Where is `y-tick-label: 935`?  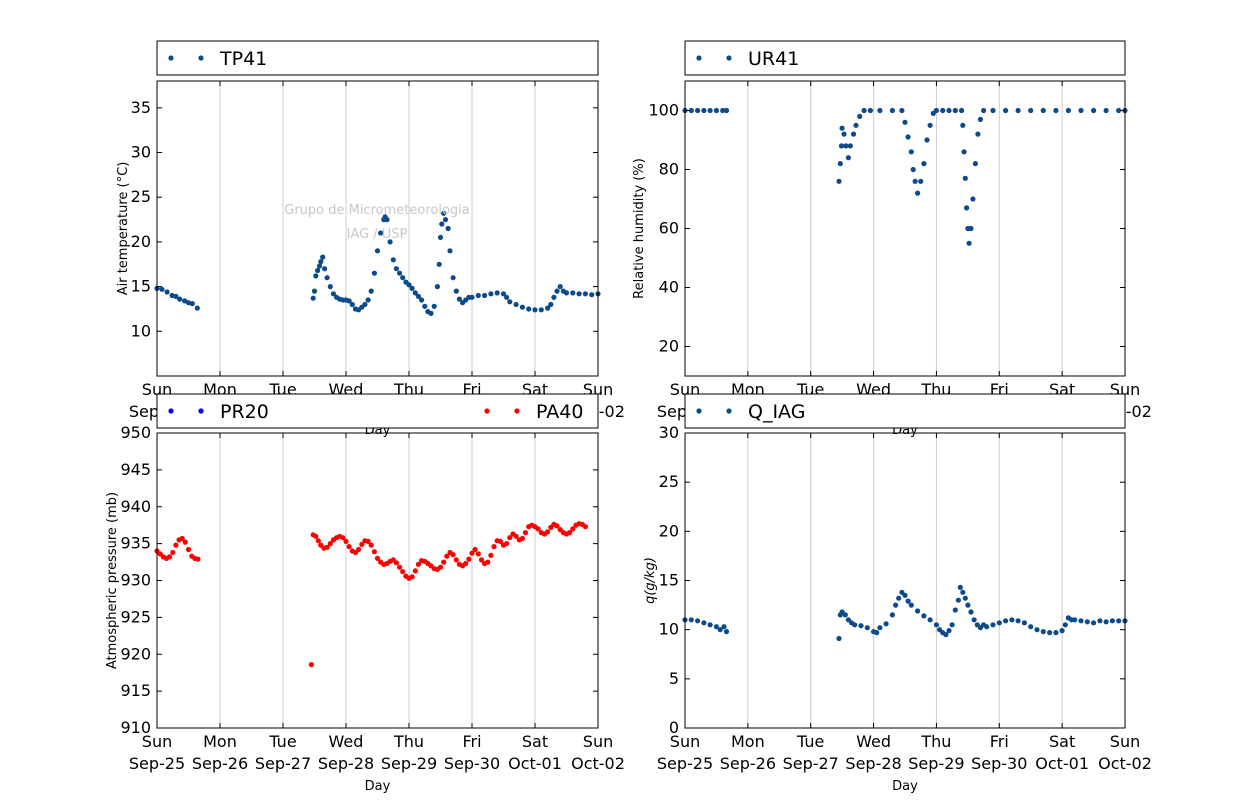 y-tick-label: 935 is located at coordinates (135, 543).